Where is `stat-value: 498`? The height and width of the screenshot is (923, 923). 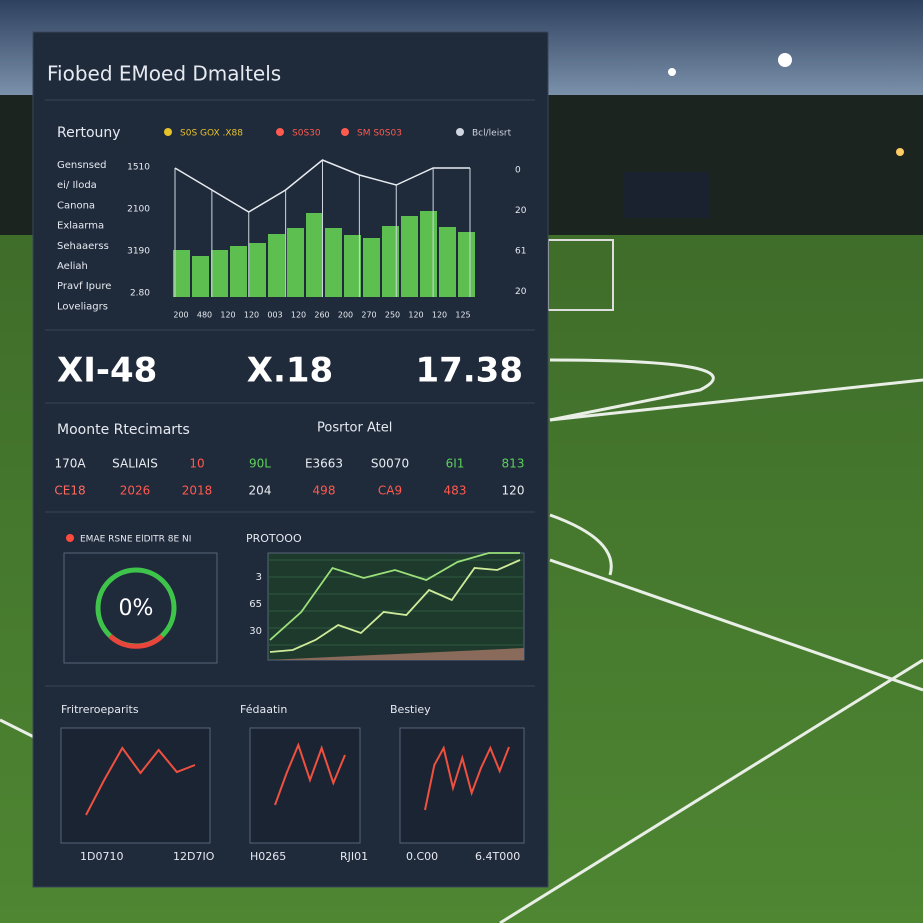
stat-value: 498 is located at coordinates (324, 491).